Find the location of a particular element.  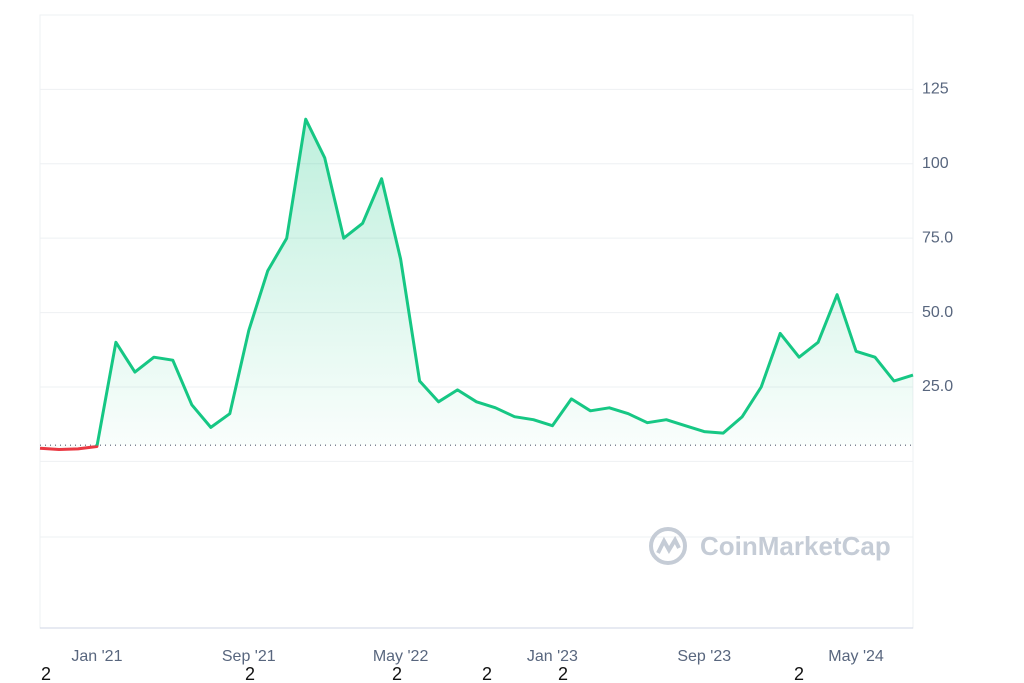

x-tick-label: Sep '23 is located at coordinates (704, 656).